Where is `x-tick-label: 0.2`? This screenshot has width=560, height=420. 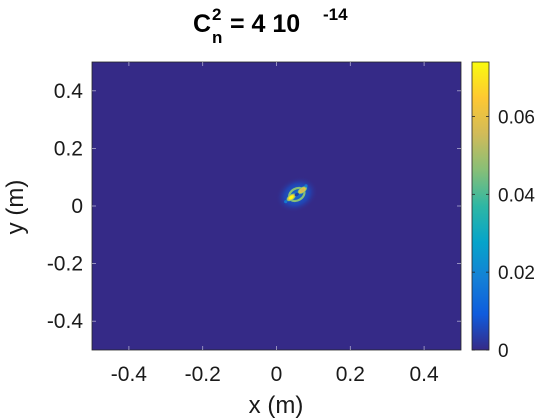
x-tick-label: 0.2 is located at coordinates (350, 374).